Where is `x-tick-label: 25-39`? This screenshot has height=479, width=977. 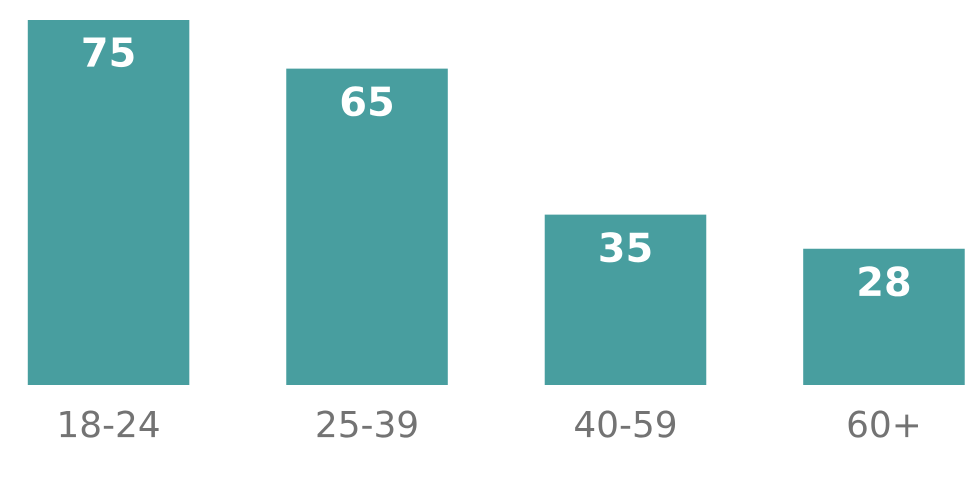 x-tick-label: 25-39 is located at coordinates (367, 424).